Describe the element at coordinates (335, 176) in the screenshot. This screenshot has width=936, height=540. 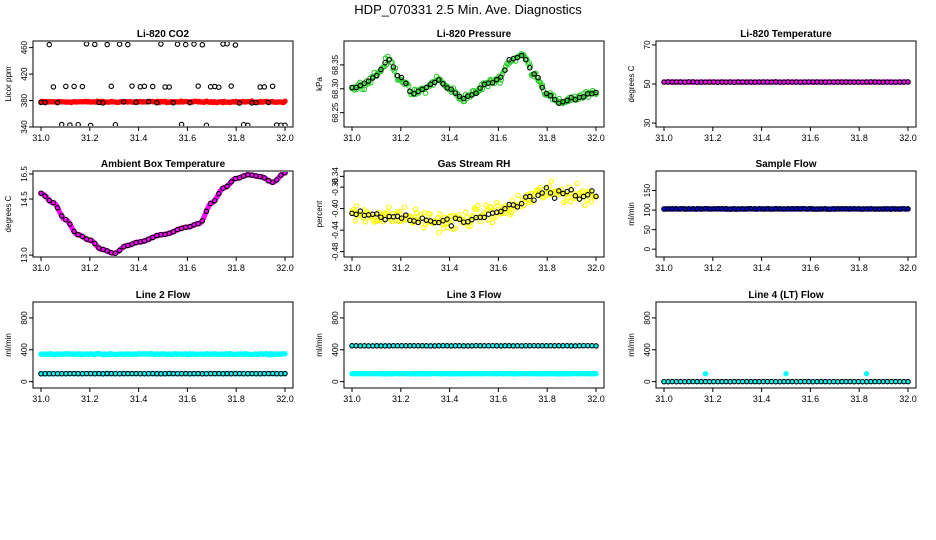
I see `y-tick-label: -0.34` at that location.